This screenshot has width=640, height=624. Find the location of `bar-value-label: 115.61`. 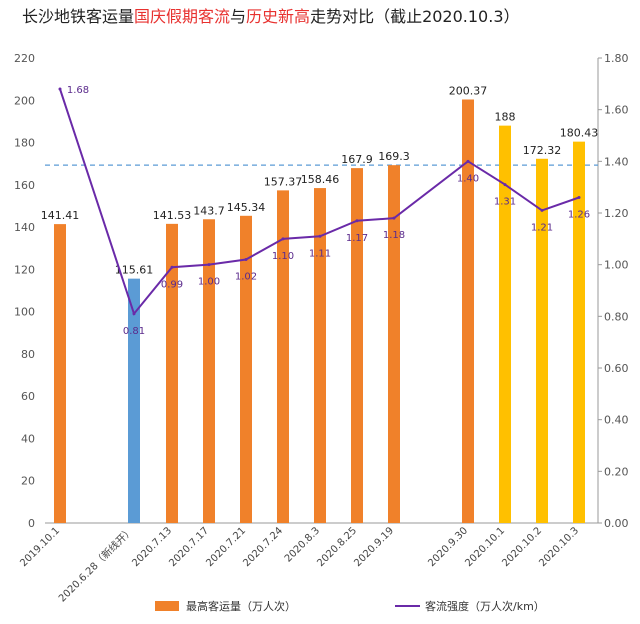

bar-value-label: 115.61 is located at coordinates (134, 270).